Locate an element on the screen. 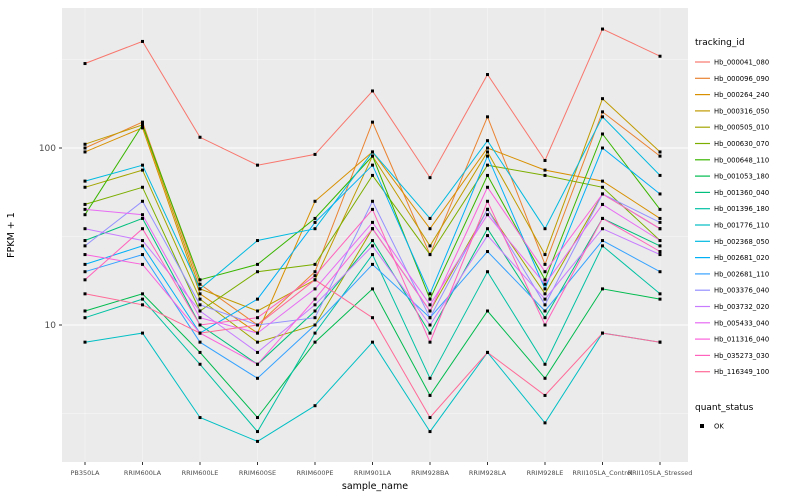  legend-key-label: Hb_000505_010 is located at coordinates (741, 128).